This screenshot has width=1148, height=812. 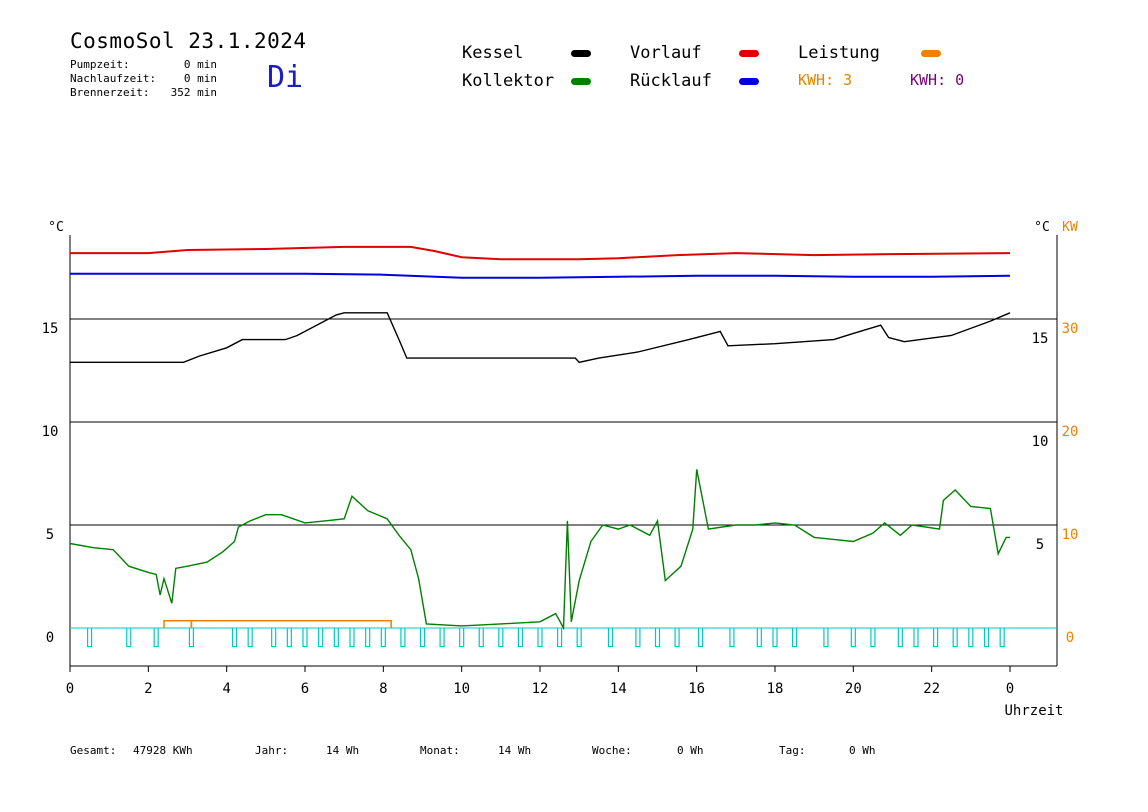 What do you see at coordinates (200, 64) in the screenshot?
I see `stat-pumpzeit-value: 0 min` at bounding box center [200, 64].